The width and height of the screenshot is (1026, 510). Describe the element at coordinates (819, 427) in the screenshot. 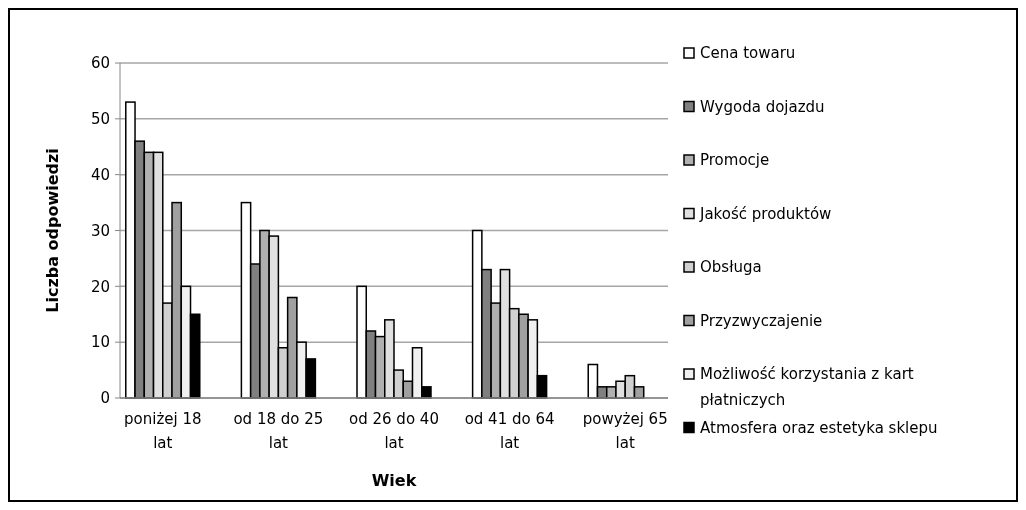

I see `legend-label: Atmosfera oraz estetyka sklepu` at that location.